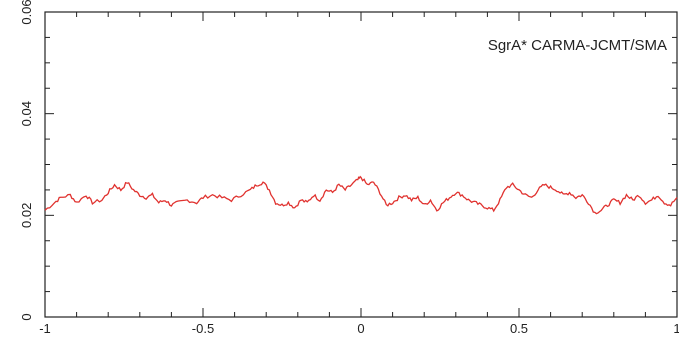 This screenshot has height=341, width=679. What do you see at coordinates (519, 328) in the screenshot?
I see `x-tick-label: 0.5` at bounding box center [519, 328].